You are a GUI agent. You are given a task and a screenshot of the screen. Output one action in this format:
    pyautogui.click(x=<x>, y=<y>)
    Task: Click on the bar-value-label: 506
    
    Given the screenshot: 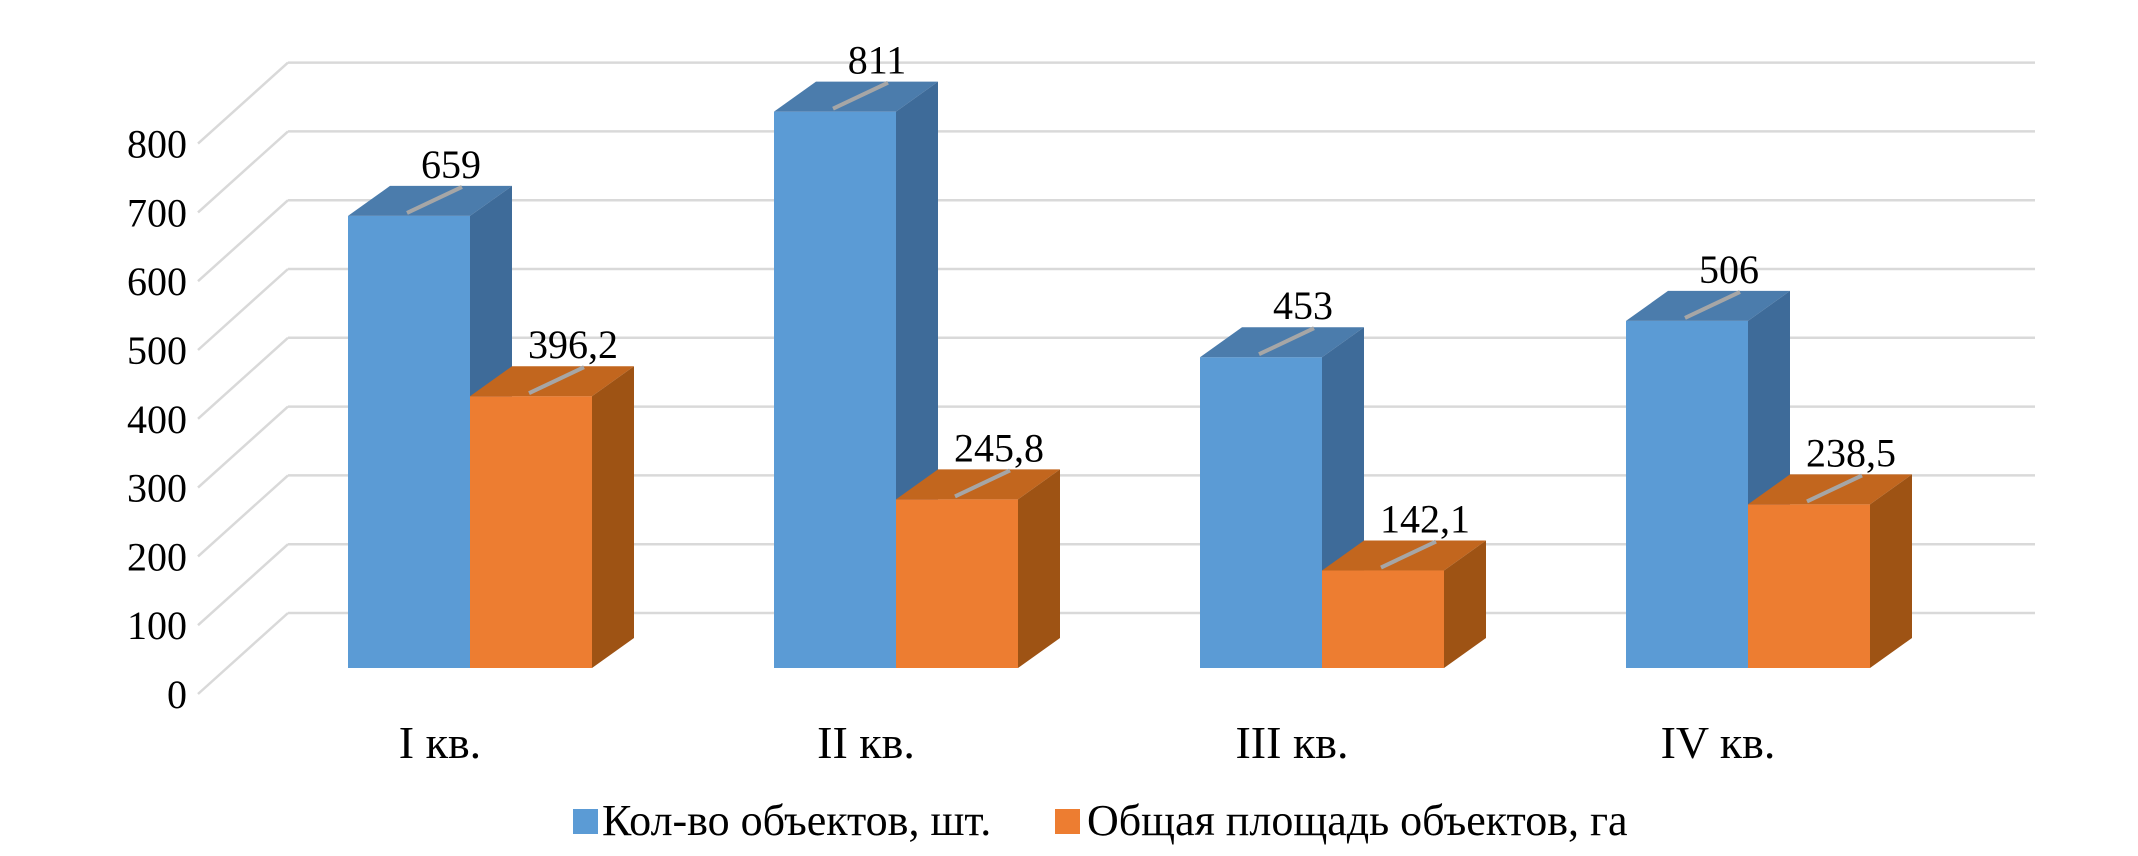 What is the action you would take?
    pyautogui.click(x=1729, y=269)
    